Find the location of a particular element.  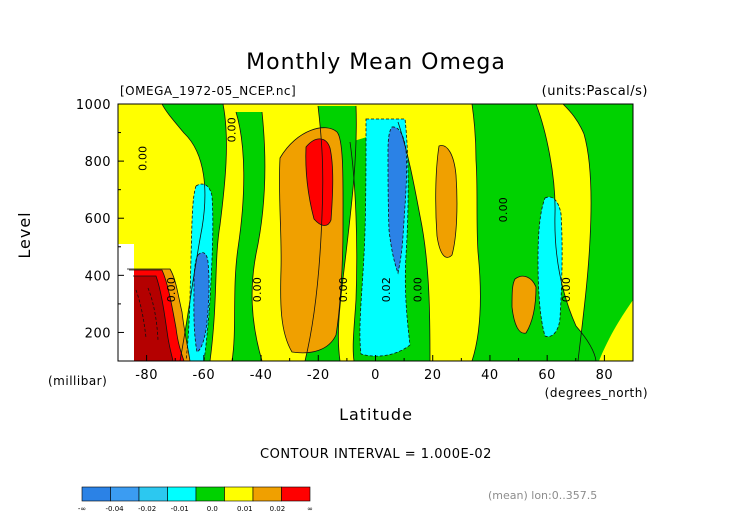

cyan-cell-east is located at coordinates (550, 266).